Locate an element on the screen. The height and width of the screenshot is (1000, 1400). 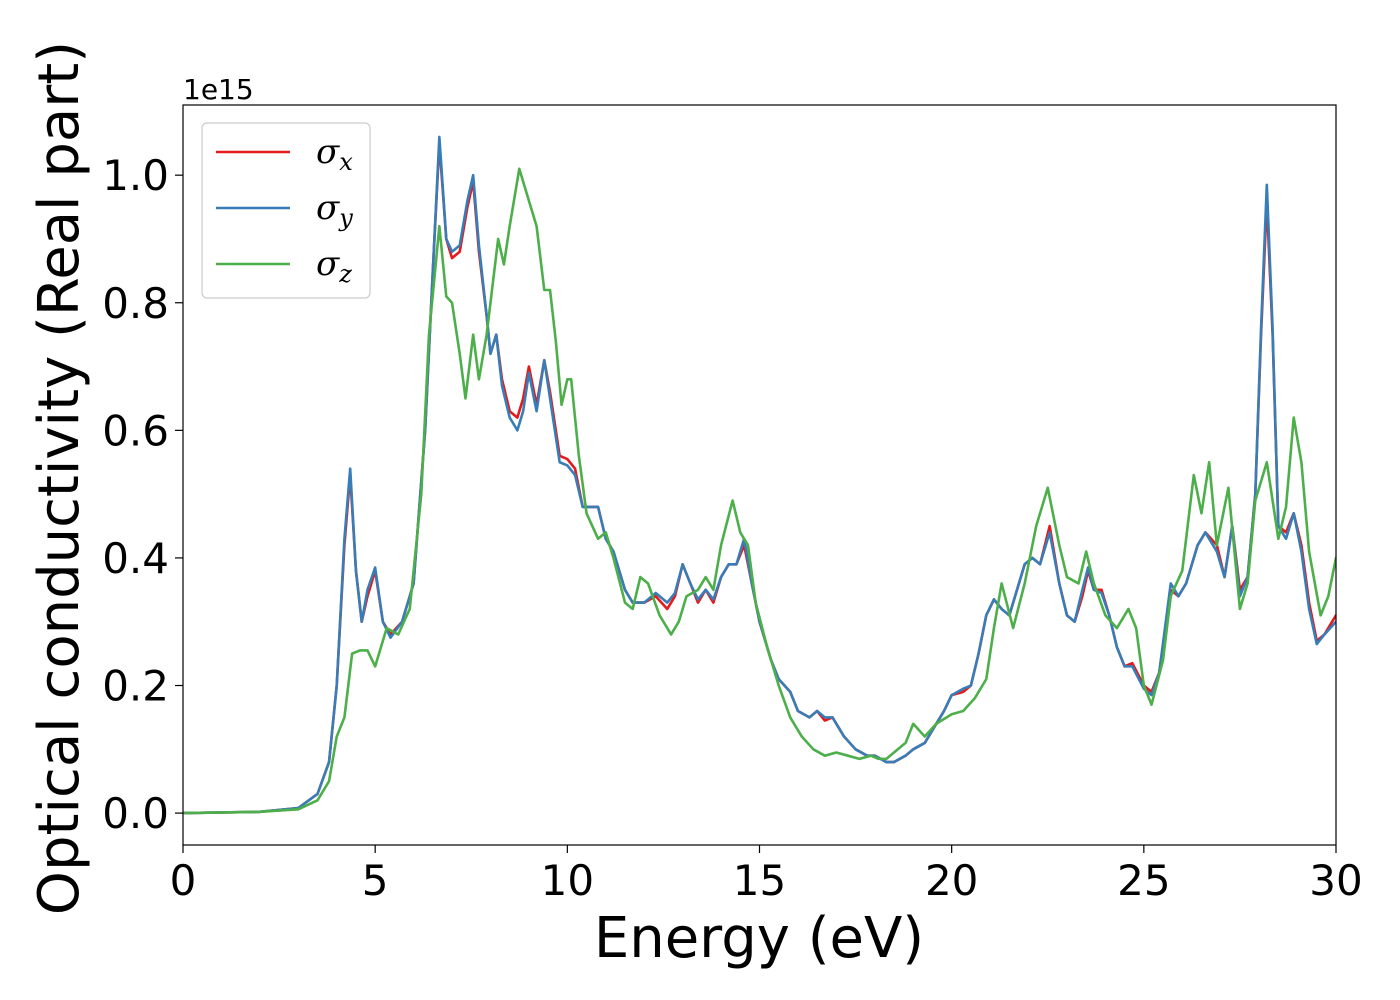
x-tick-label: 15 is located at coordinates (759, 880).